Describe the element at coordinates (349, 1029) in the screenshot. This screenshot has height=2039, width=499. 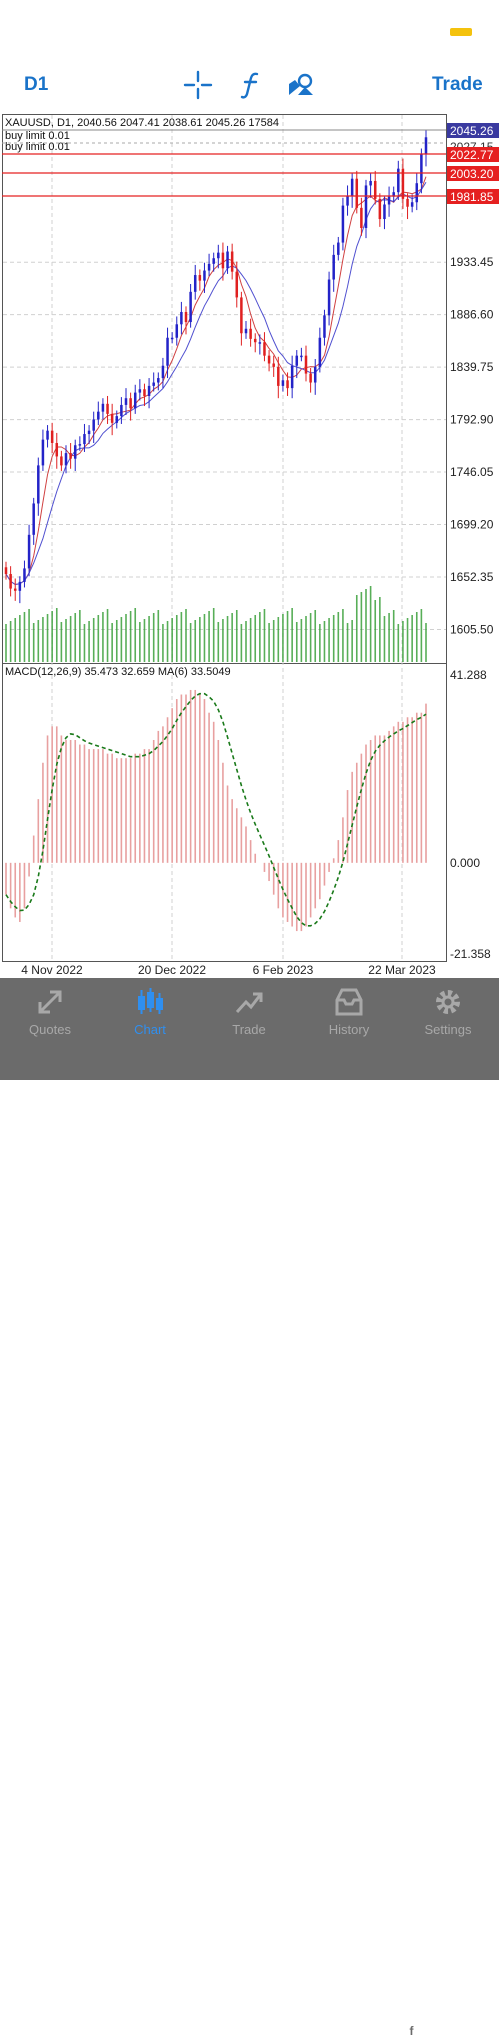
I see `tab-label-history: History` at that location.